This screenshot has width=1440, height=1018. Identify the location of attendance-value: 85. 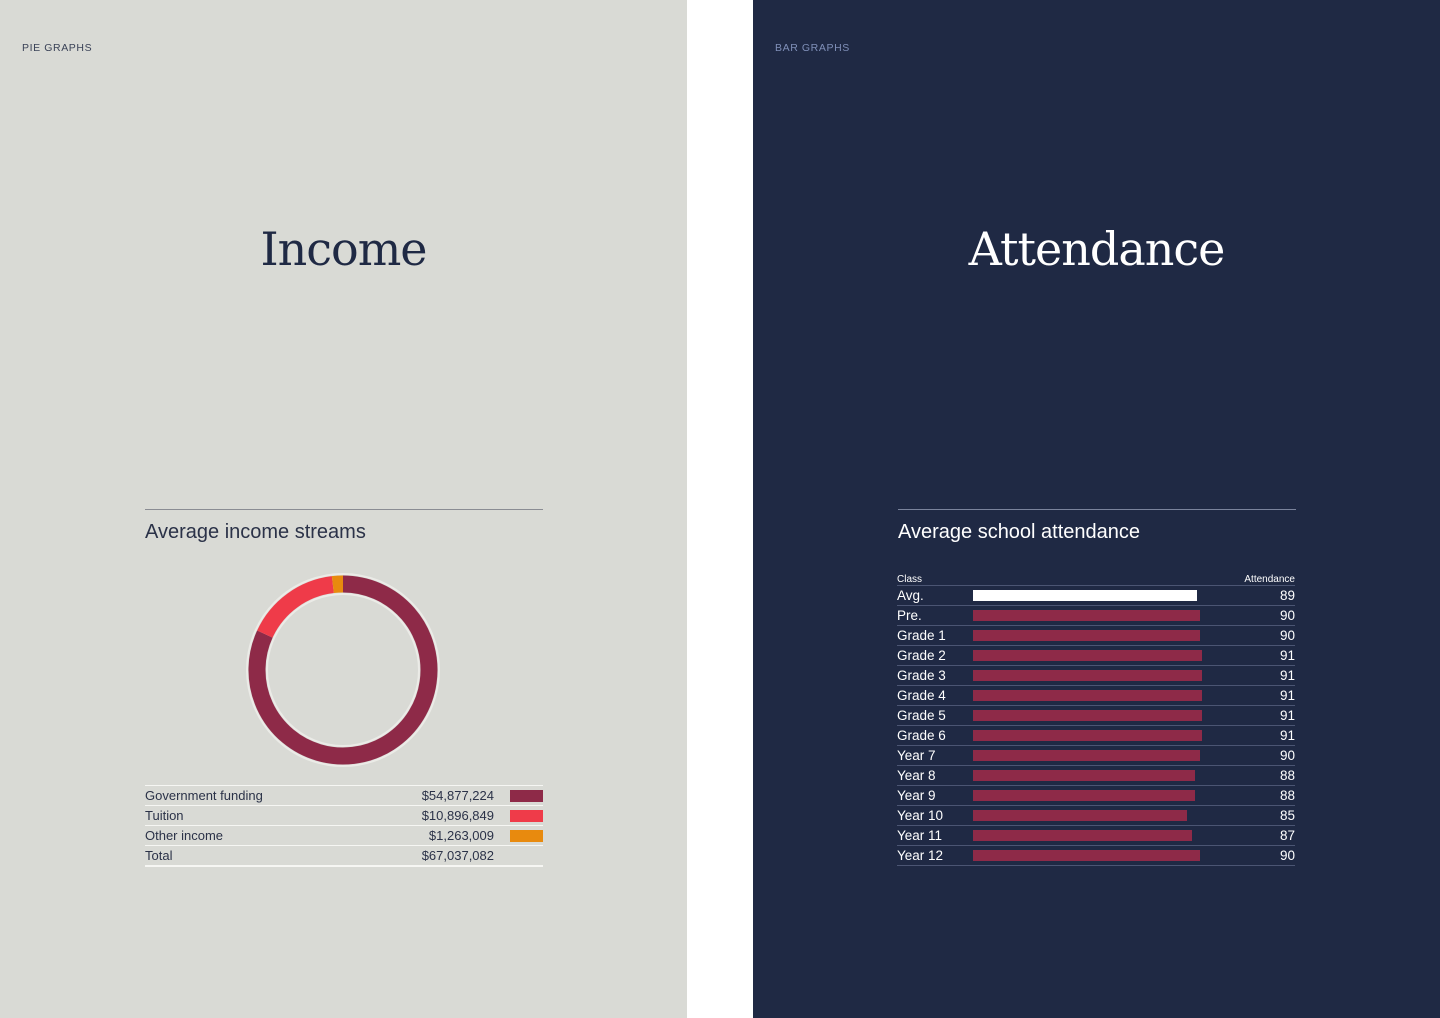
(1269, 815).